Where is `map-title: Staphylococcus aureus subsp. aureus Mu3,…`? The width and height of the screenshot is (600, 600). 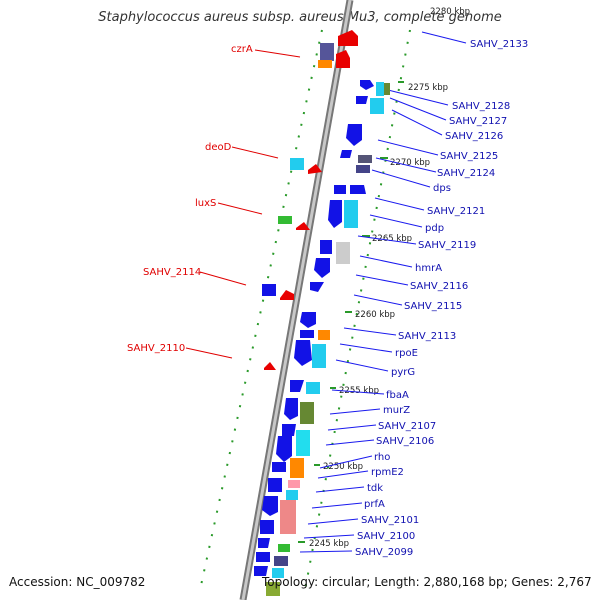 map-title: Staphylococcus aureus subsp. aureus Mu3,… is located at coordinates (300, 17).